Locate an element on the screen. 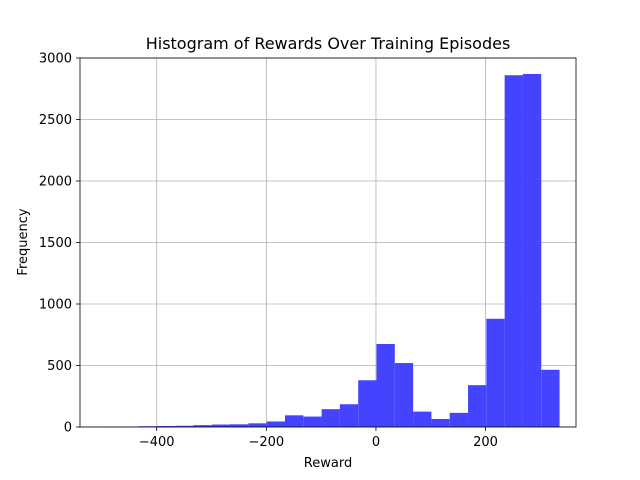 This screenshot has width=640, height=480. y-tick-label: 1500 is located at coordinates (55, 243).